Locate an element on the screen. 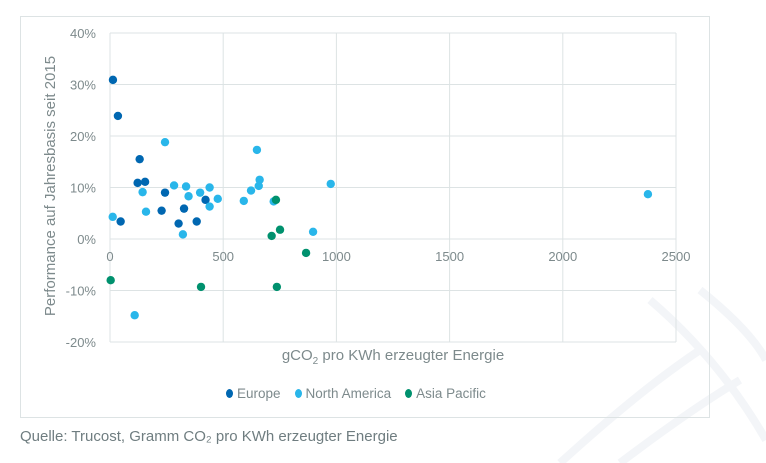 The image size is (766, 463). legend-label-north-america: North America is located at coordinates (348, 393).